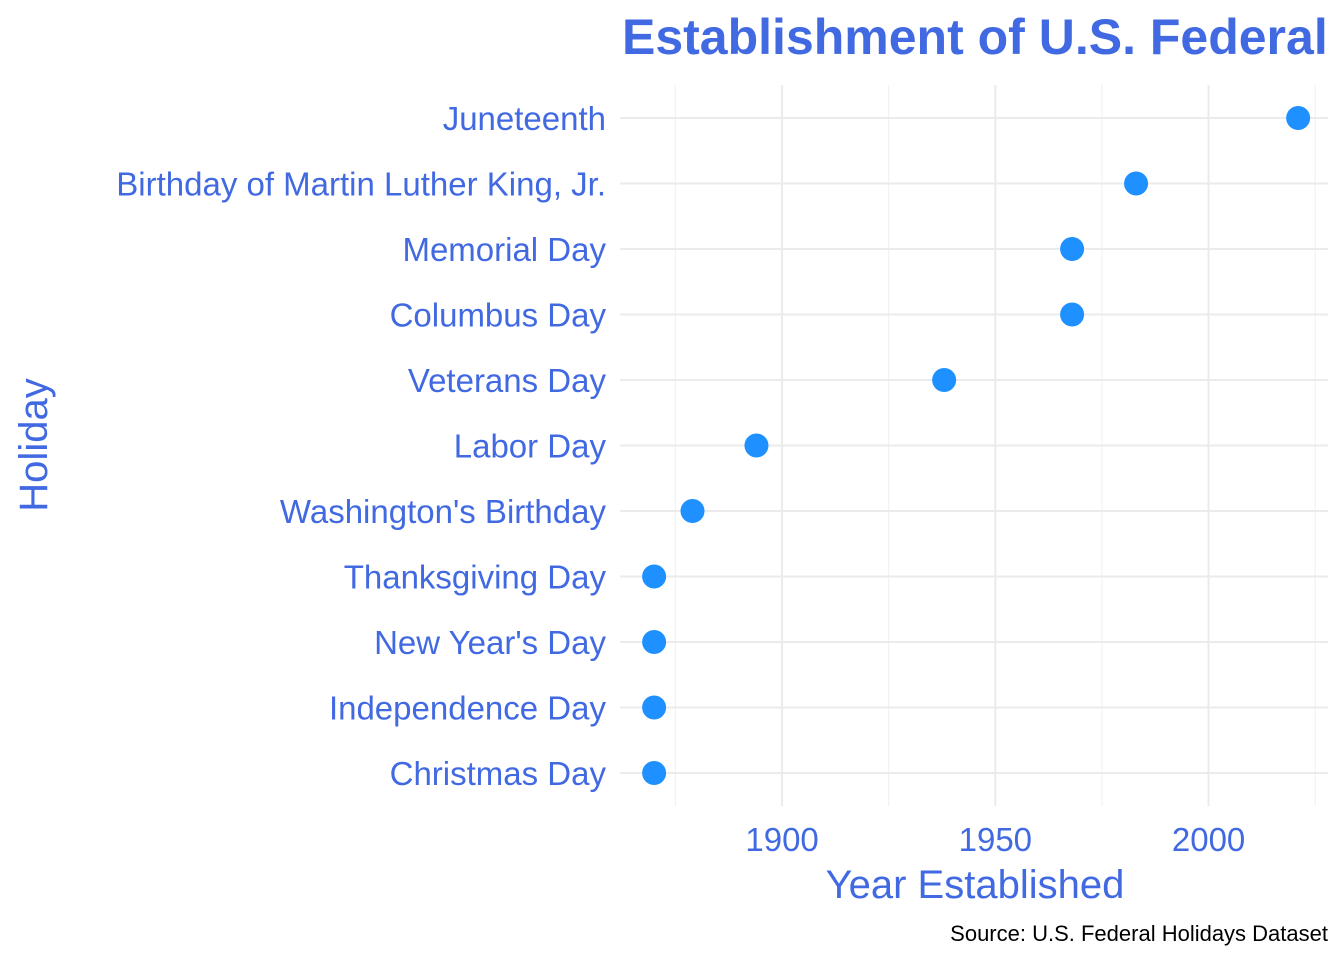 The image size is (1344, 960). Describe the element at coordinates (468, 708) in the screenshot. I see `y-tick-label: Independence Day` at that location.